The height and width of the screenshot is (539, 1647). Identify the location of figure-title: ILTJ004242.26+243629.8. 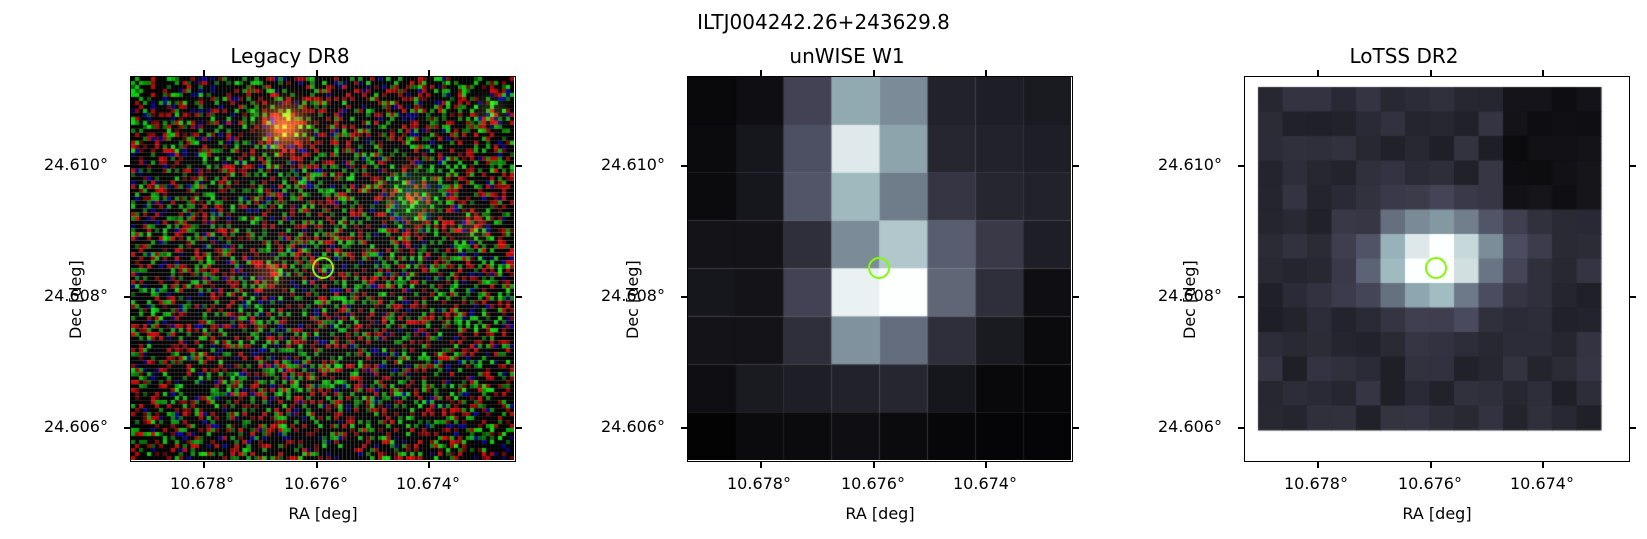
(823, 22).